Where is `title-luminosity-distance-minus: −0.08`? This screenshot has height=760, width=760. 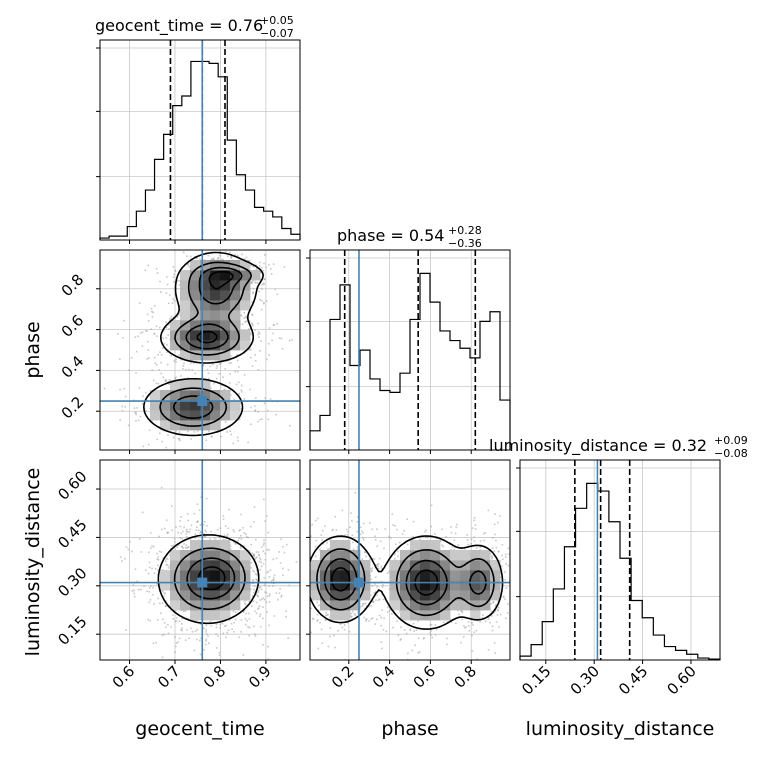 title-luminosity-distance-minus: −0.08 is located at coordinates (731, 453).